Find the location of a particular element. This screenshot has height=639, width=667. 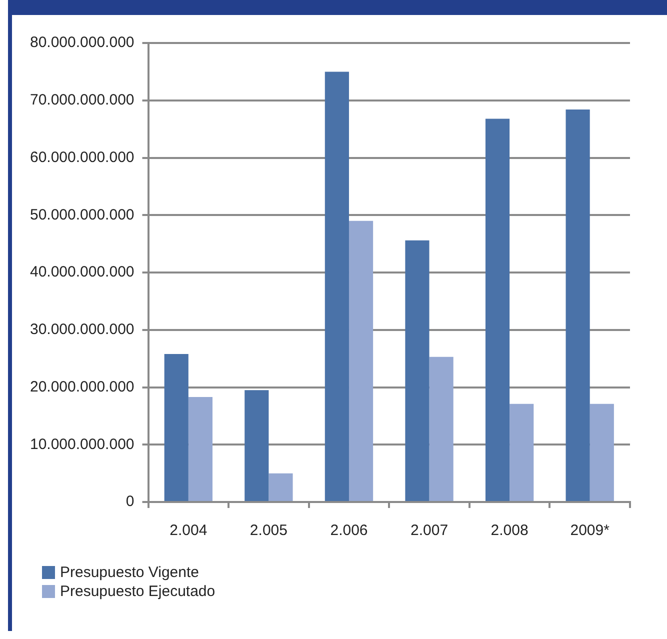

x-tick-label: 2.005 is located at coordinates (269, 531).